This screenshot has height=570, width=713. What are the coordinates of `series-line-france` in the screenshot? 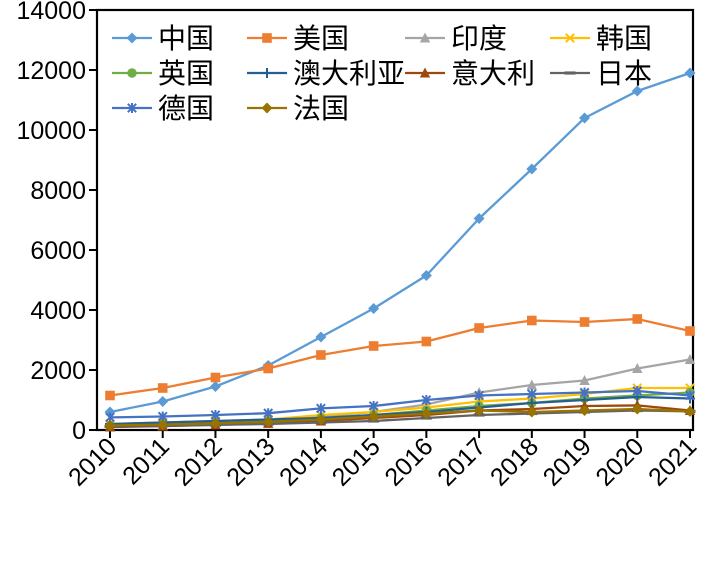 It's located at (400, 417).